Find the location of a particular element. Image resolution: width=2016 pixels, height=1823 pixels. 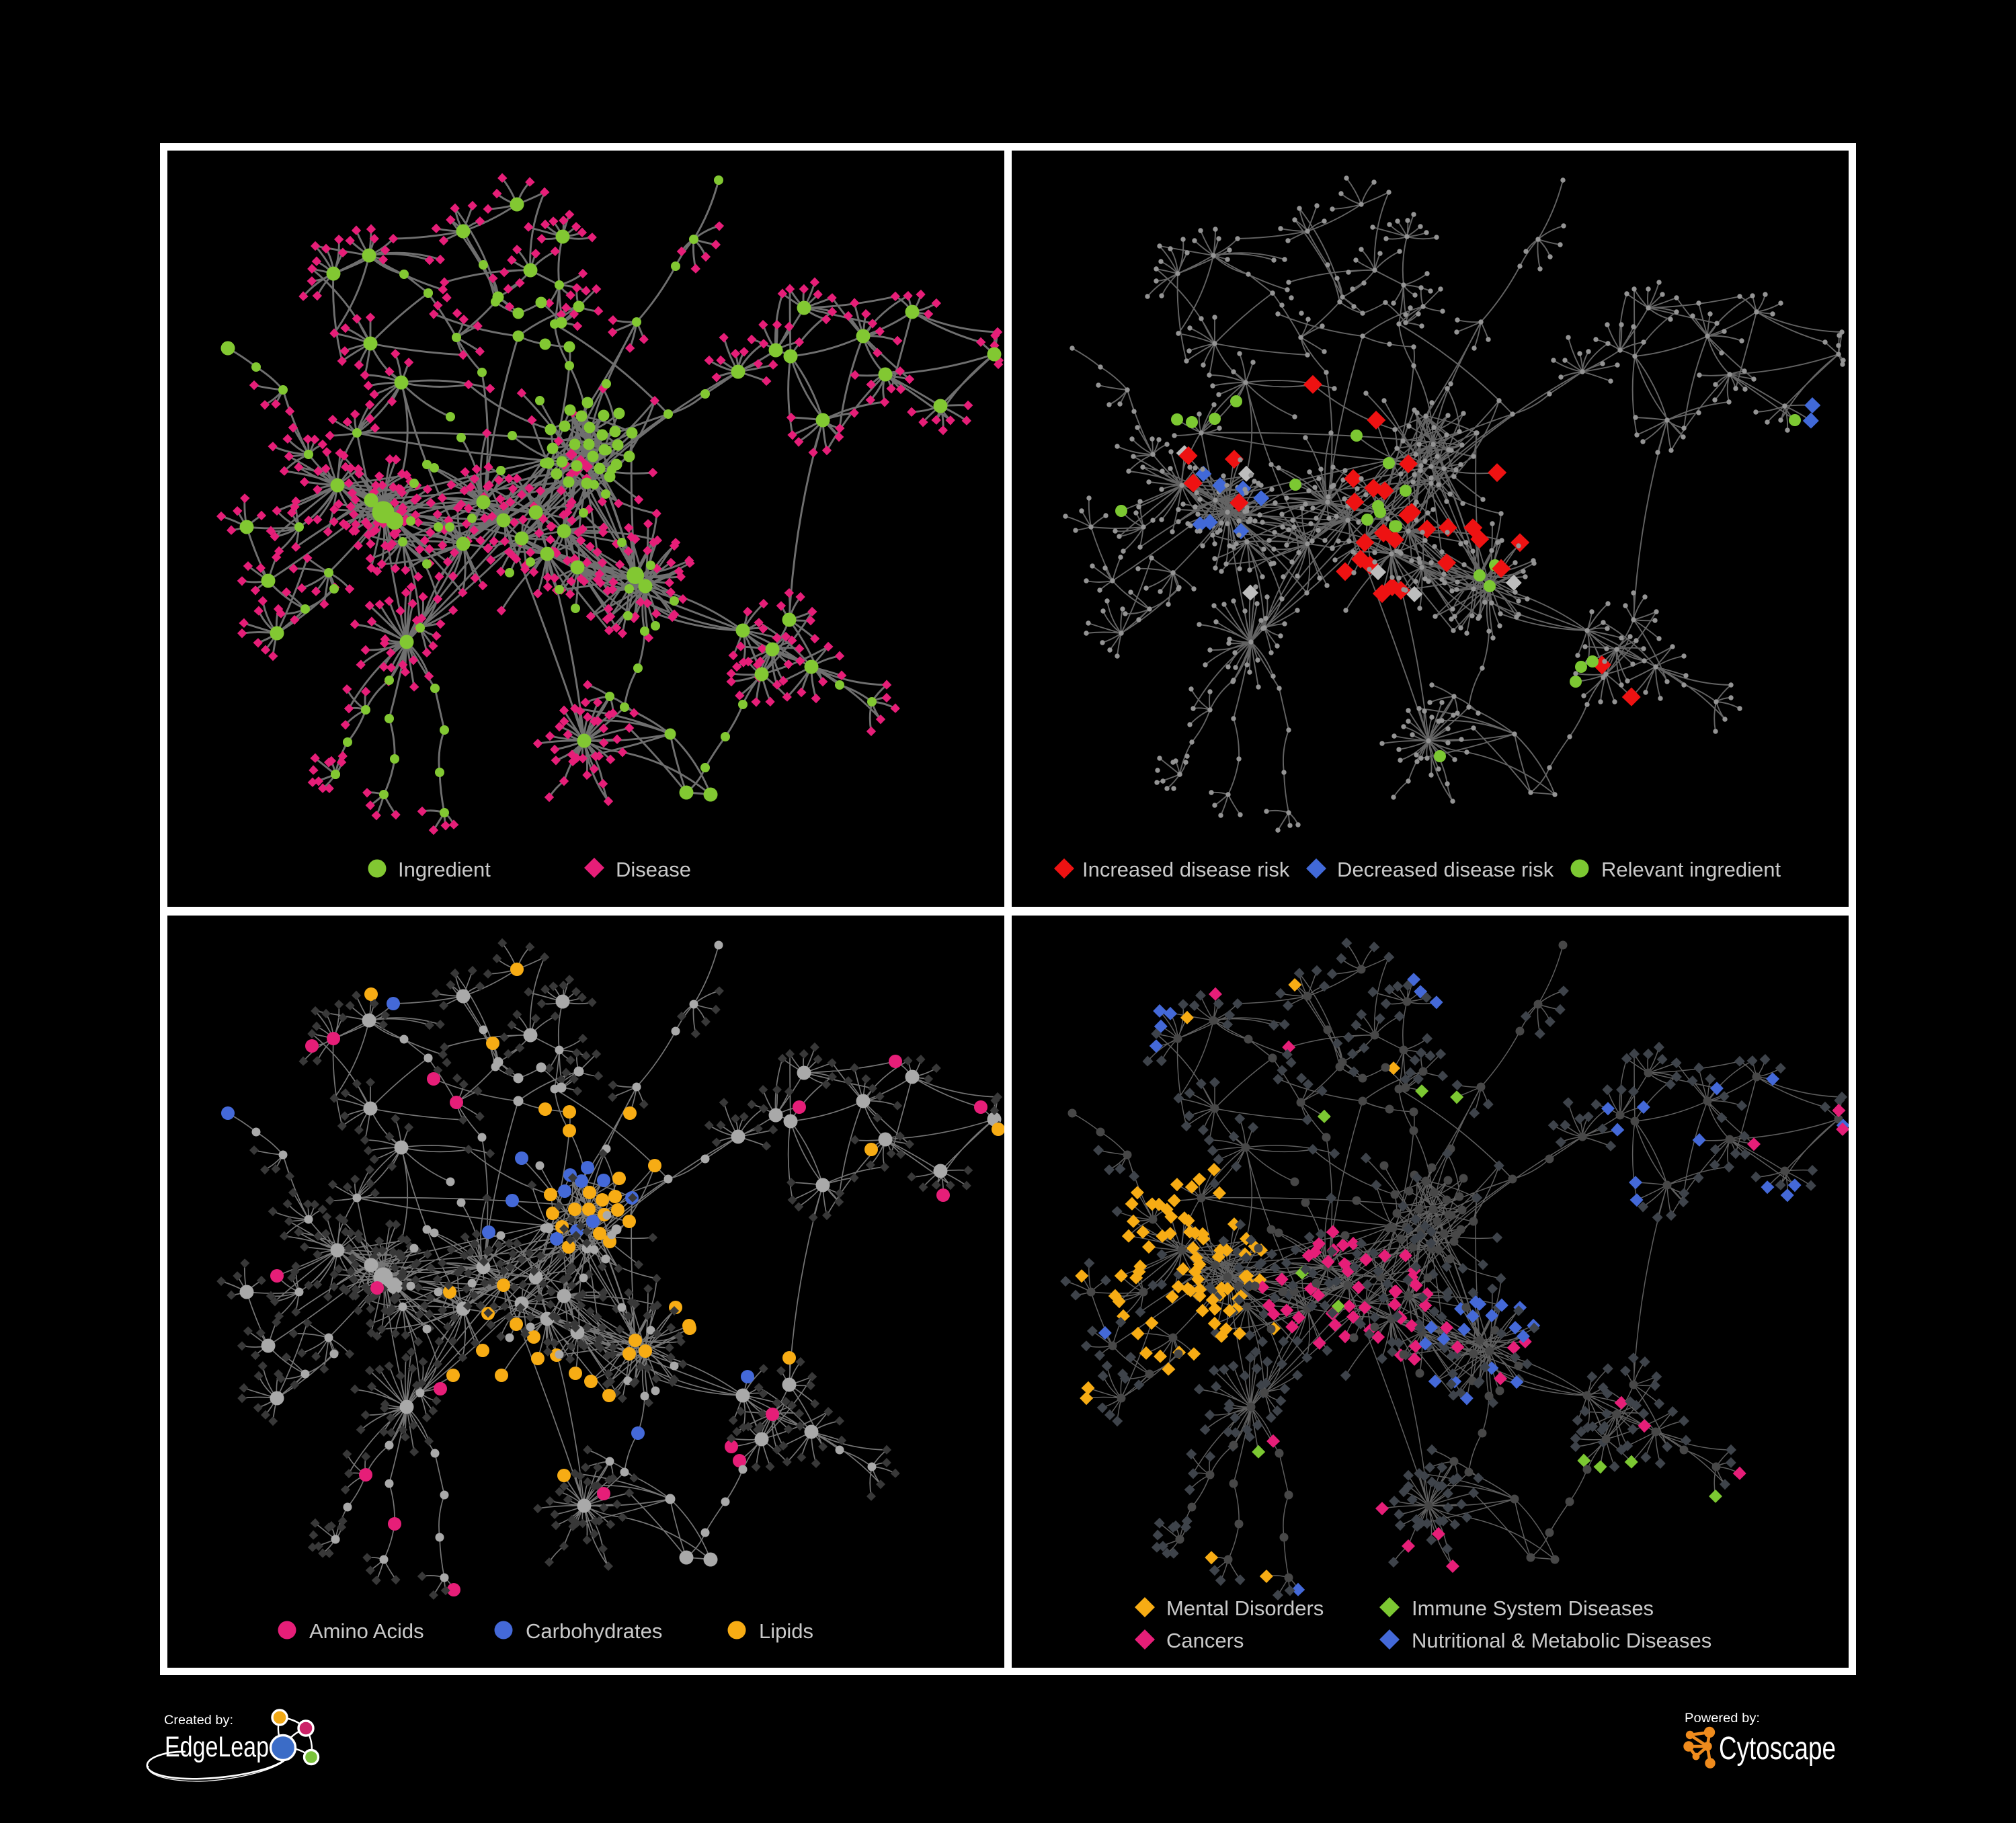

svg-text: Lipids is located at coordinates (786, 1631).